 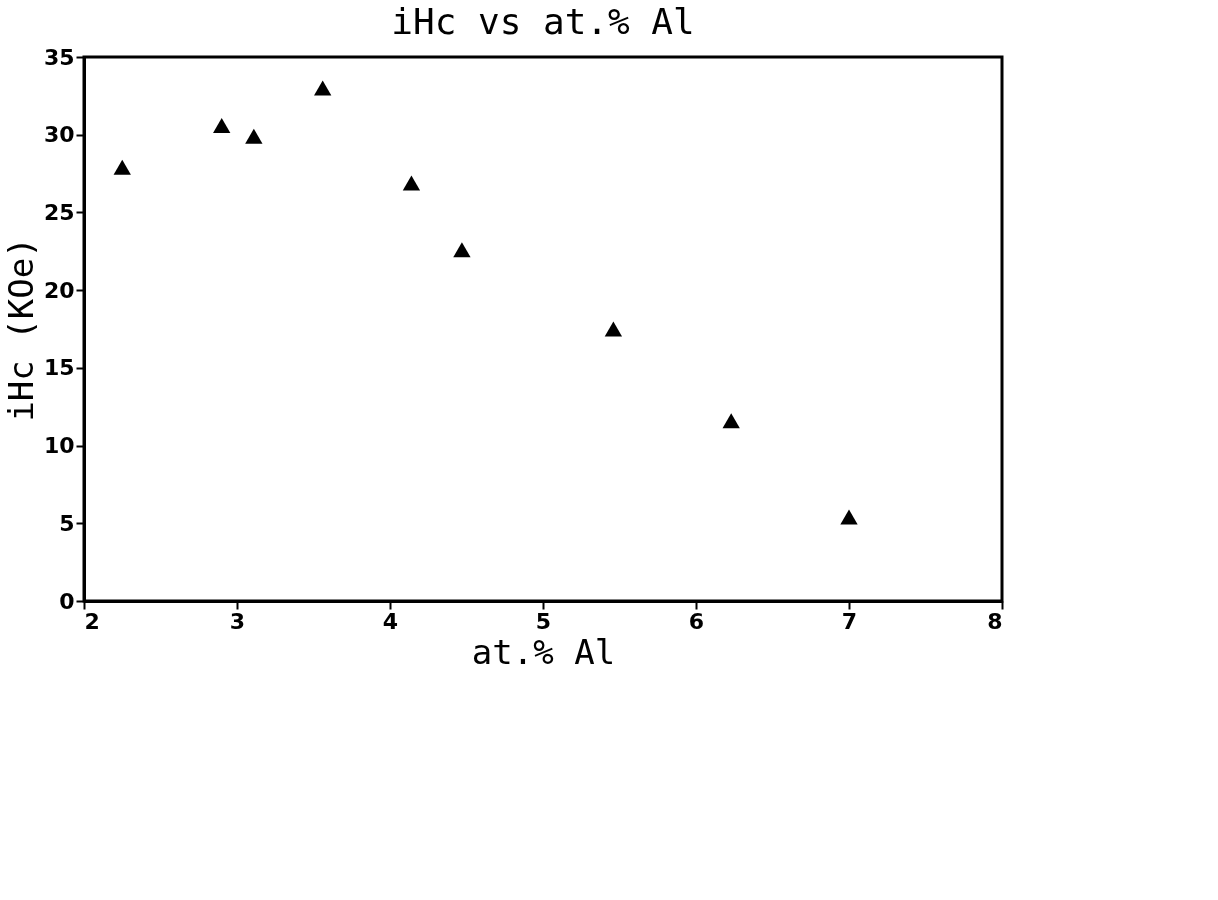 I want to click on x-tick-label: 8, so click(x=995, y=621).